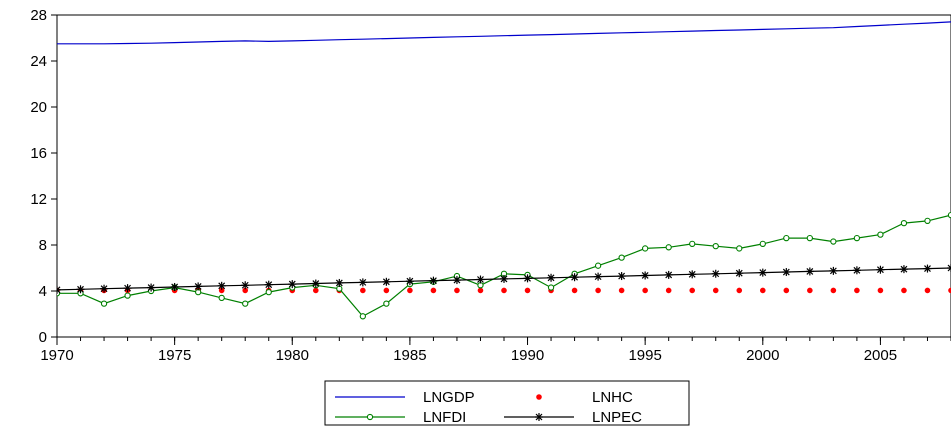 Image resolution: width=951 pixels, height=428 pixels. What do you see at coordinates (174, 355) in the screenshot?
I see `x-tick-label: 1975` at bounding box center [174, 355].